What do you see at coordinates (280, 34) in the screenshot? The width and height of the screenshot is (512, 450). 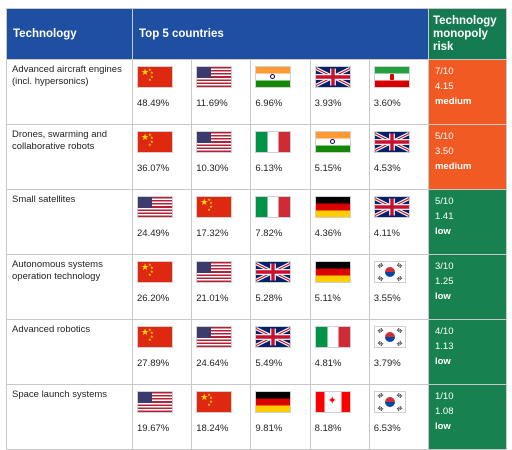 I see `header-top-countries: Top 5 countries` at bounding box center [280, 34].